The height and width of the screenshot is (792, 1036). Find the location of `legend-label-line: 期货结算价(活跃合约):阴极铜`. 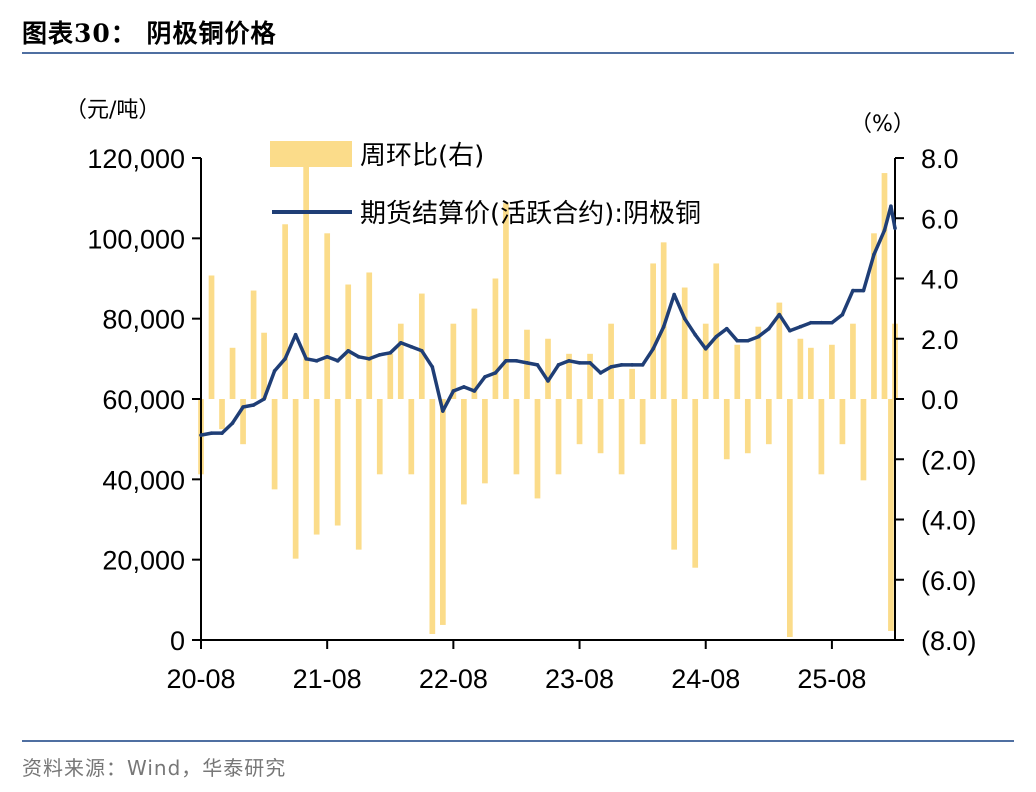

legend-label-line: 期货结算价(活跃合约):阴极铜 is located at coordinates (530, 214).